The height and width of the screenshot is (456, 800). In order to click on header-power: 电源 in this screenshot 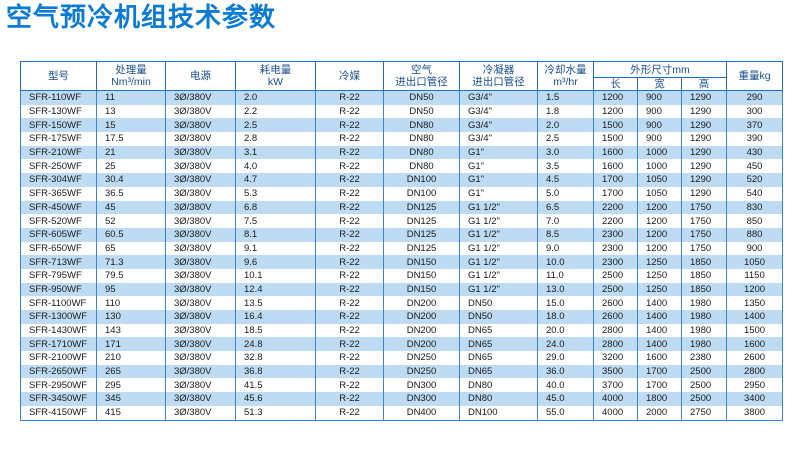, I will do `click(200, 76)`.